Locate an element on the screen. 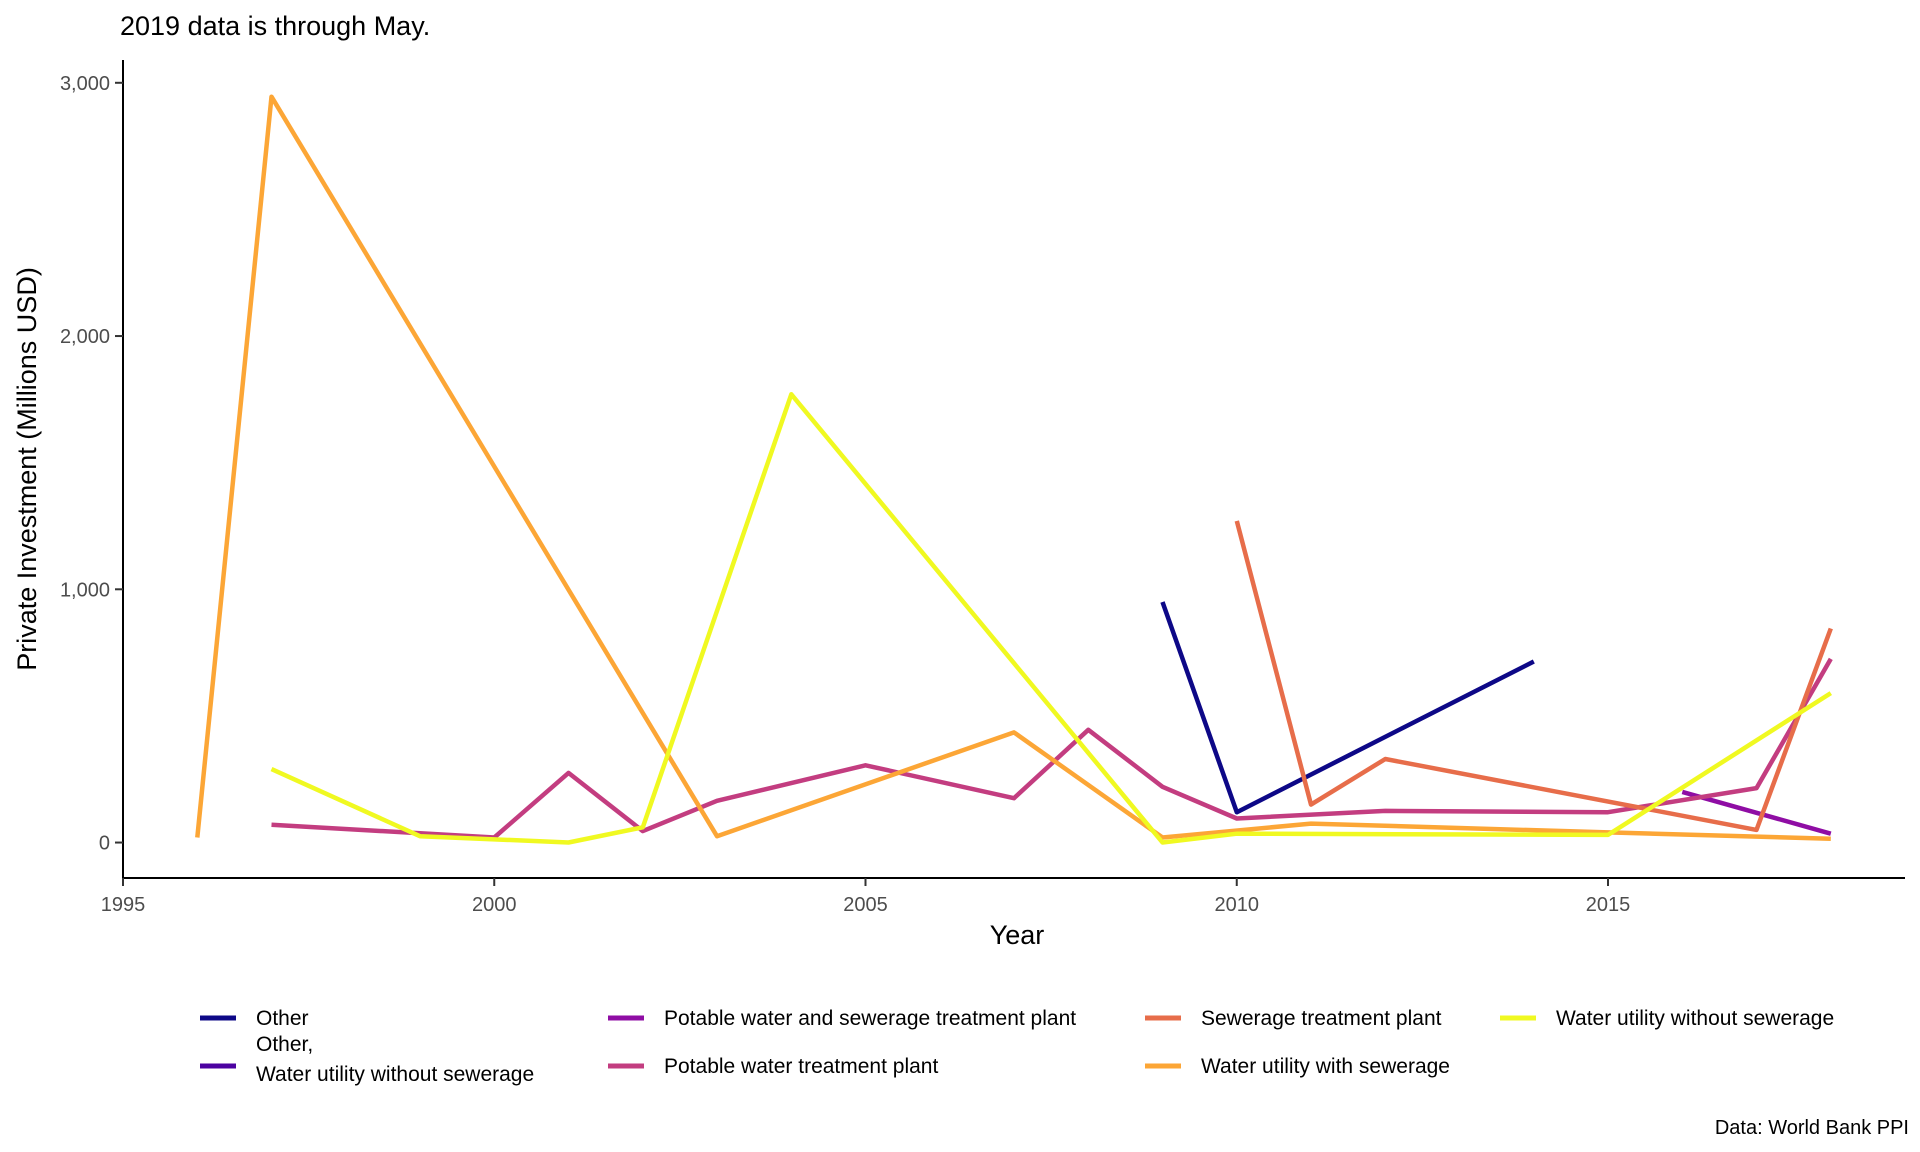 This screenshot has height=1152, width=1920. x-tick-label: 2005 is located at coordinates (865, 905).